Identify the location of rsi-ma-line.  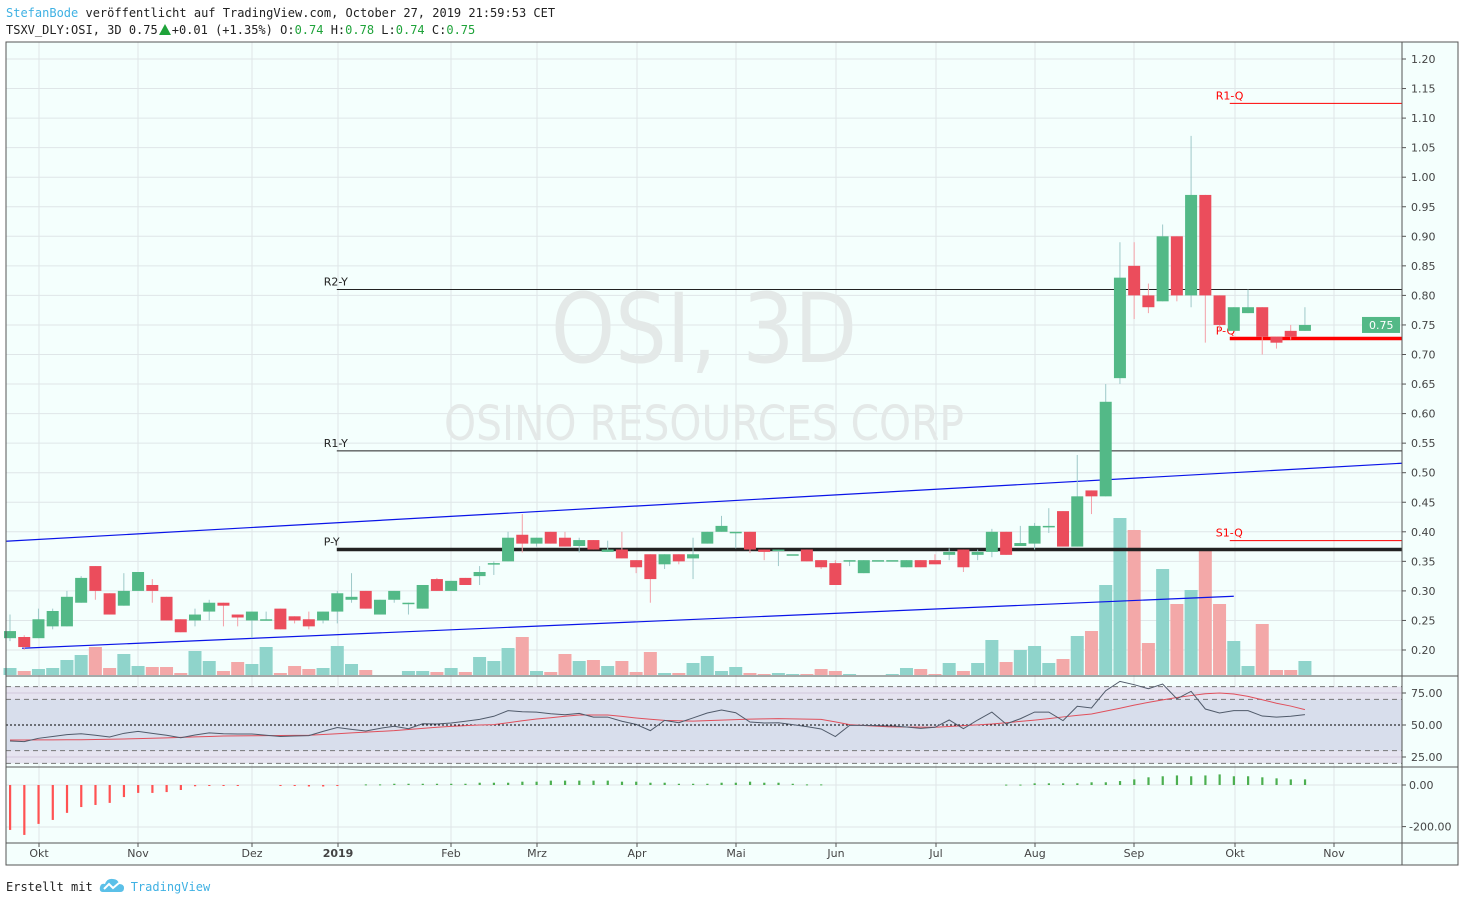
(658, 716).